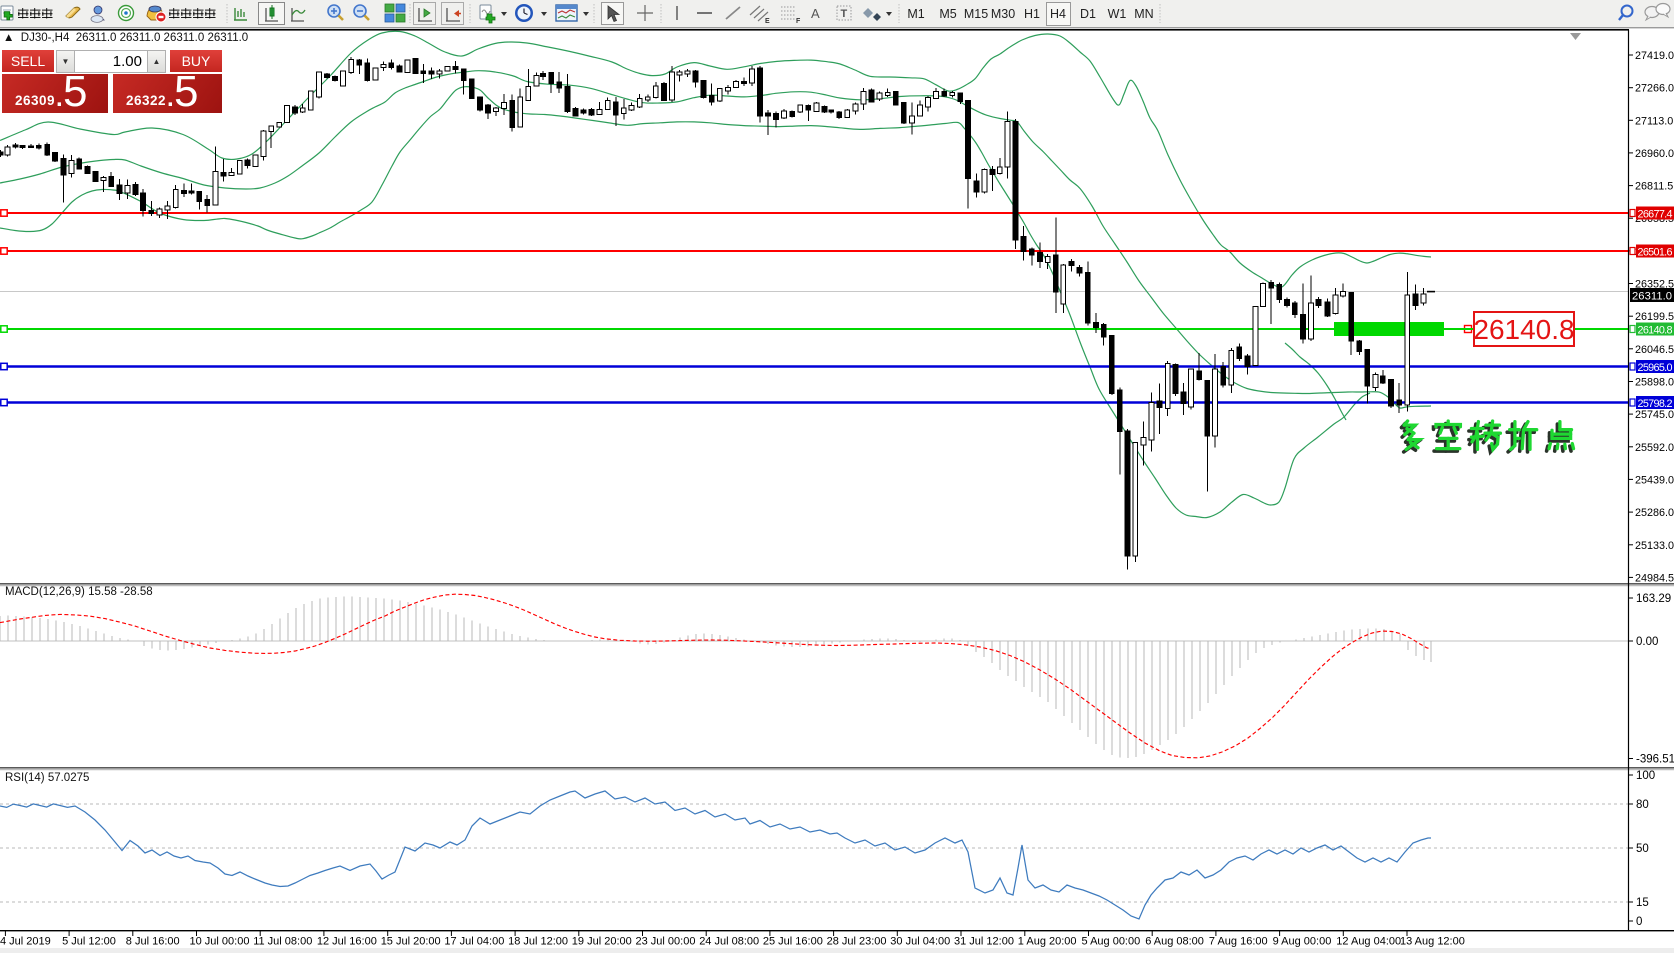  Describe the element at coordinates (1654, 383) in the screenshot. I see `svg-text: 25898.0` at that location.